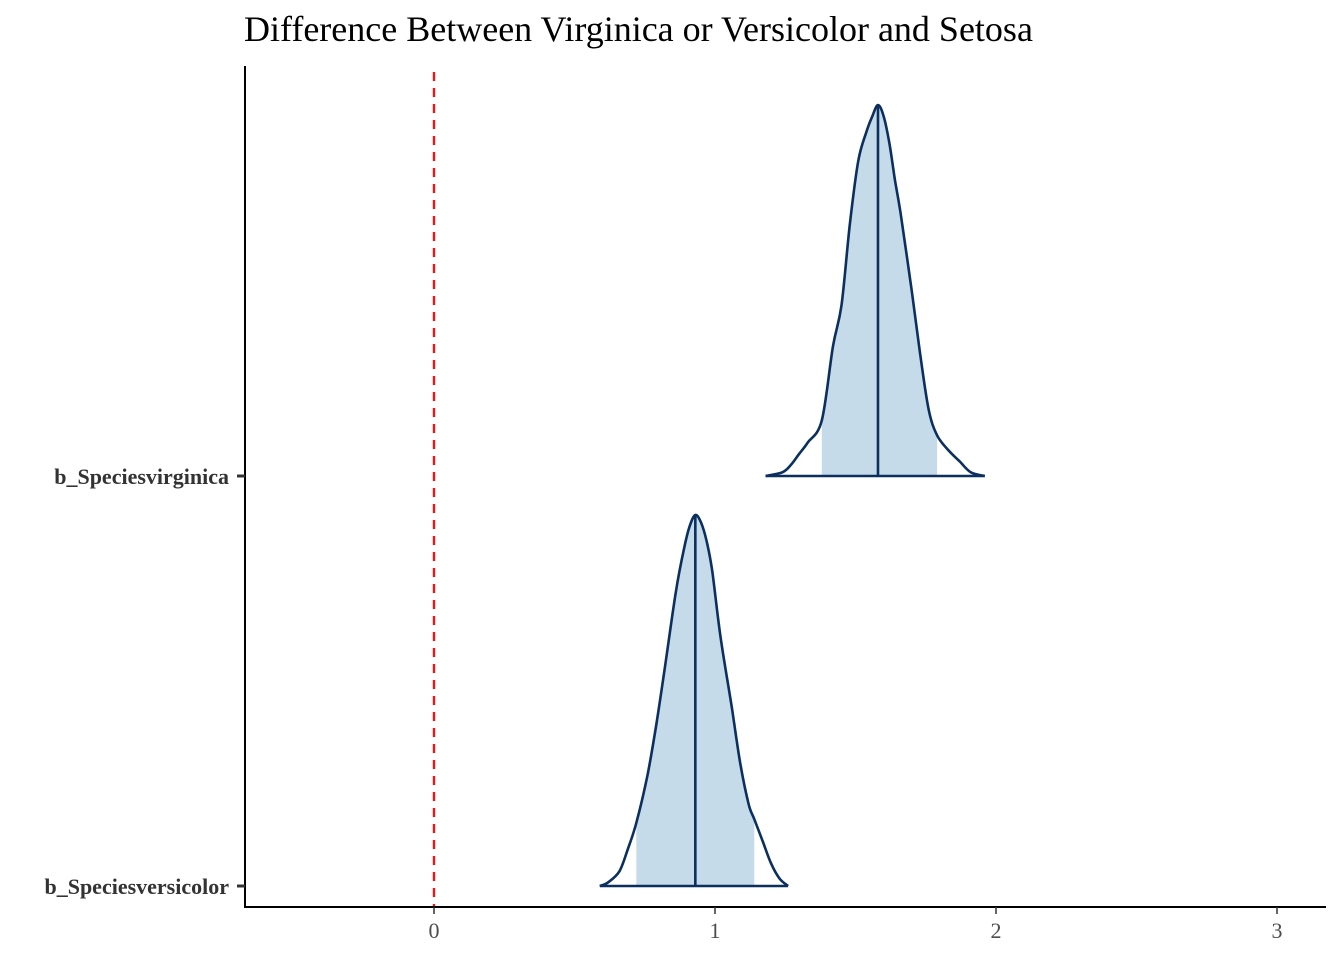  Describe the element at coordinates (141, 476) in the screenshot. I see `y-tick-label: b_Speciesvirginica` at that location.